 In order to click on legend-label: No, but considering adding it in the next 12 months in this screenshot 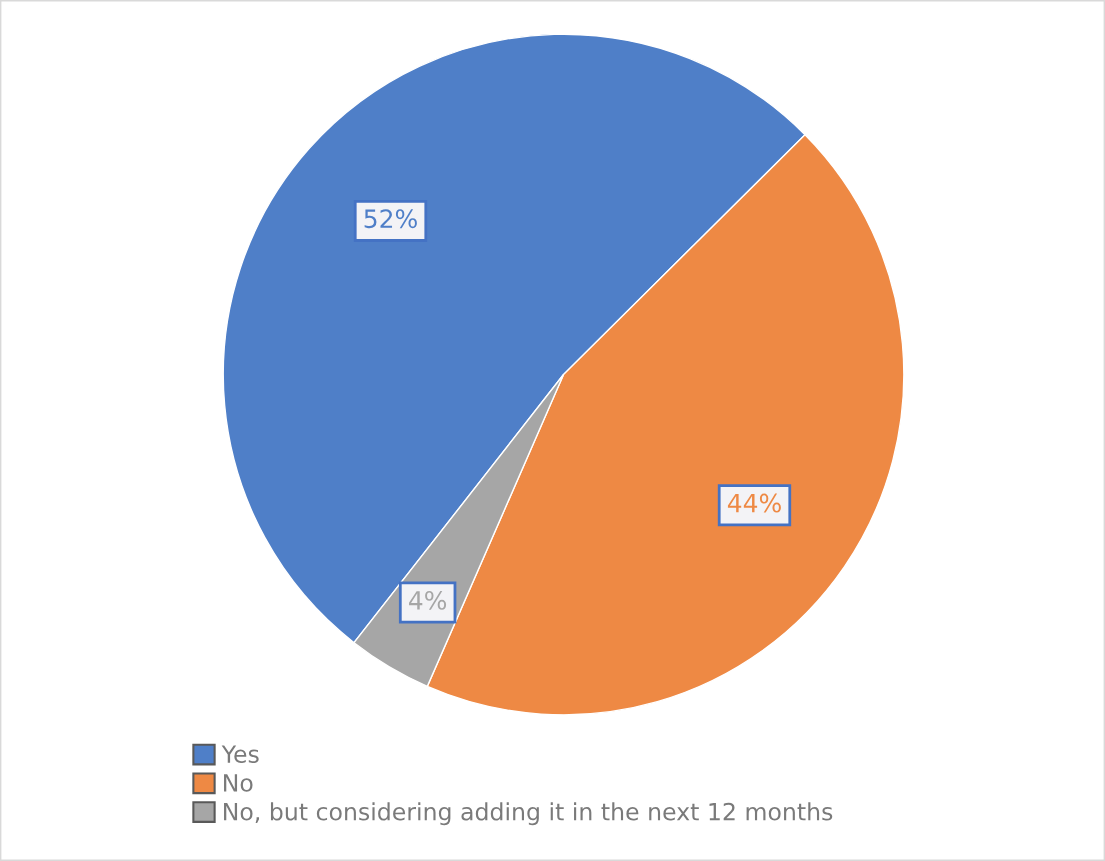, I will do `click(528, 814)`.